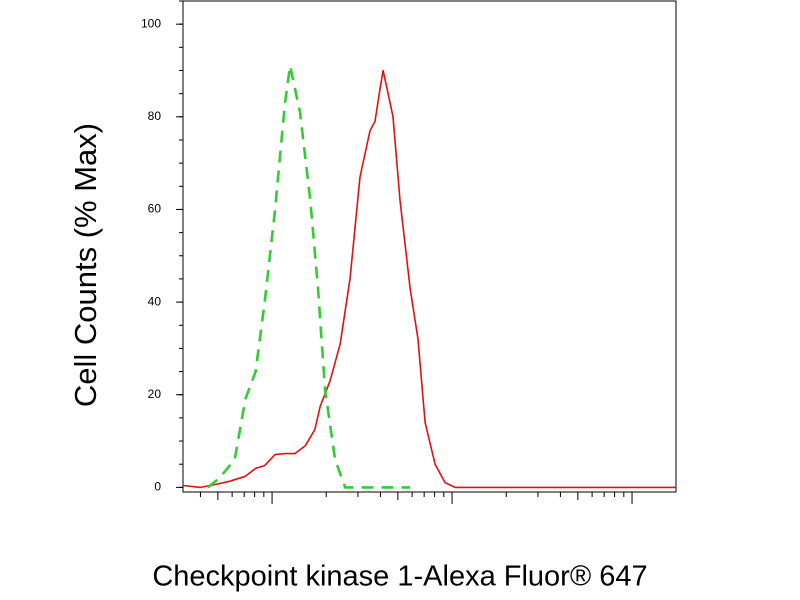 This screenshot has height=600, width=800. What do you see at coordinates (155, 301) in the screenshot?
I see `y-tick-label: 40` at bounding box center [155, 301].